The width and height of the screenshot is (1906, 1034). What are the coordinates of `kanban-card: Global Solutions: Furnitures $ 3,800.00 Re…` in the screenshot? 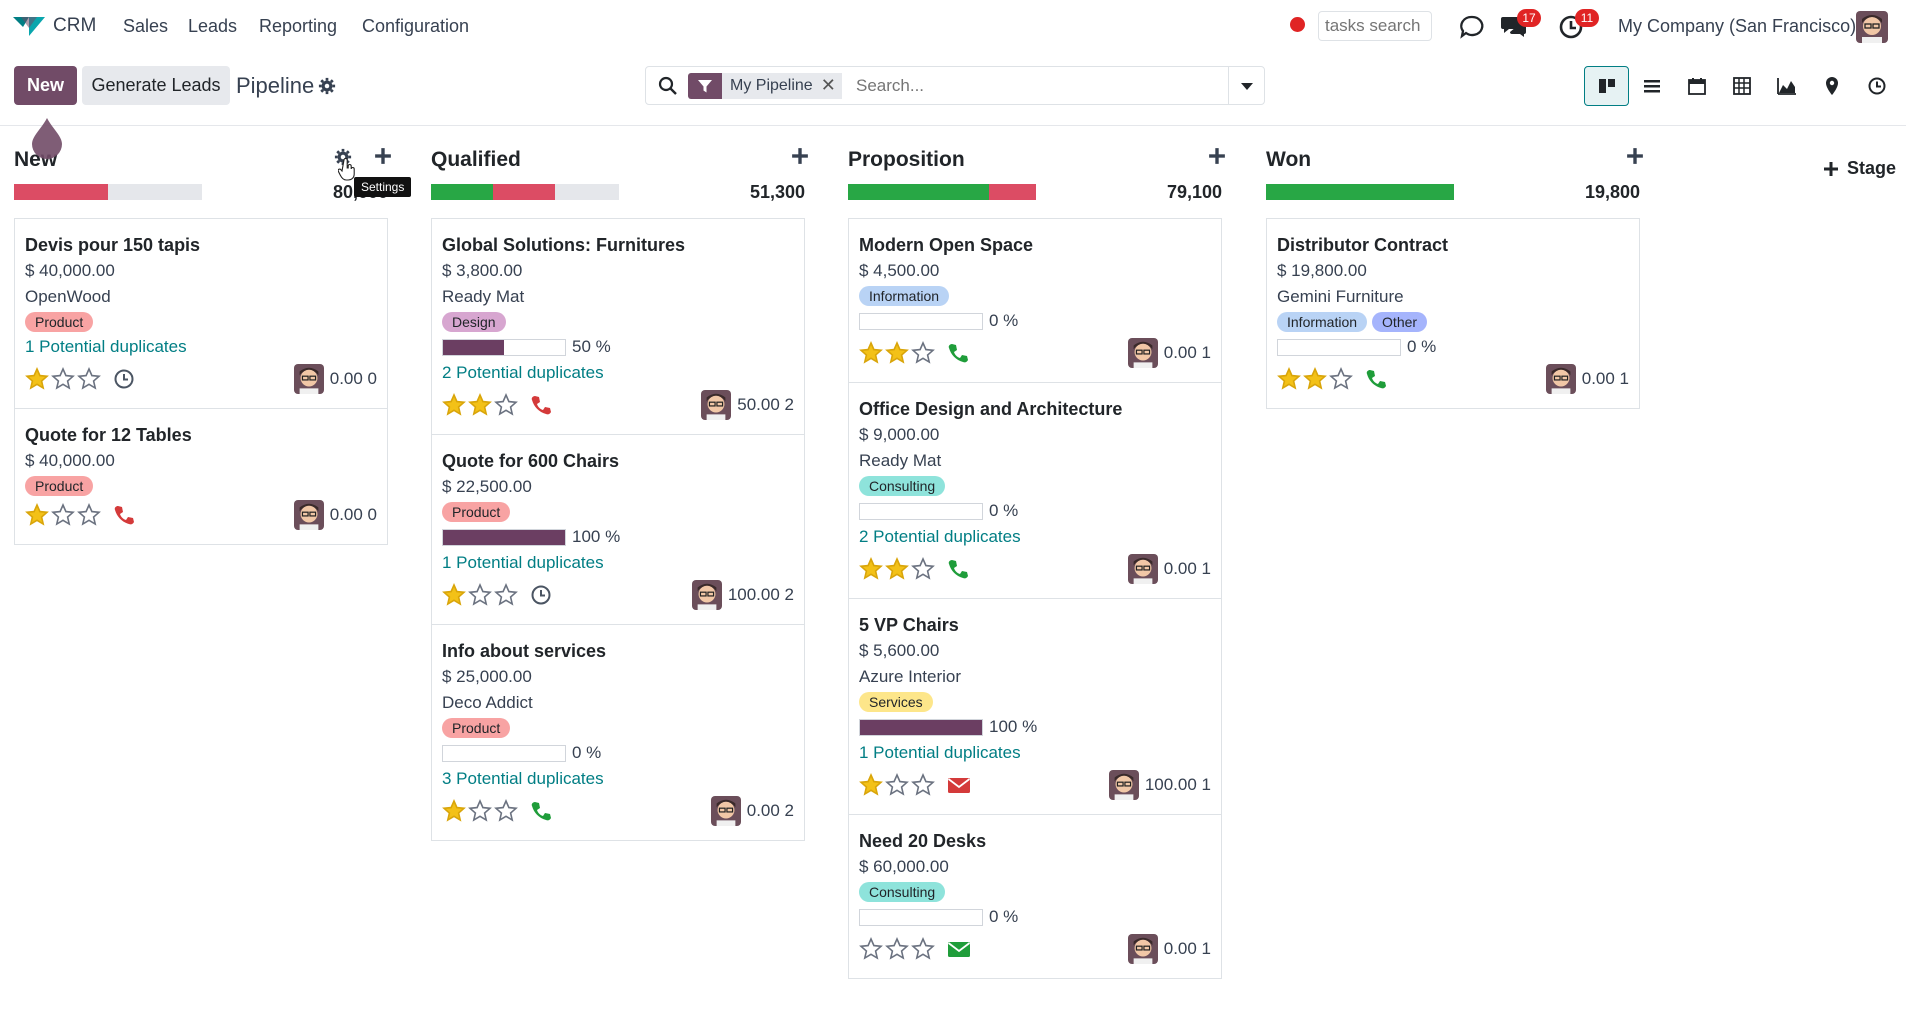 It's located at (618, 327).